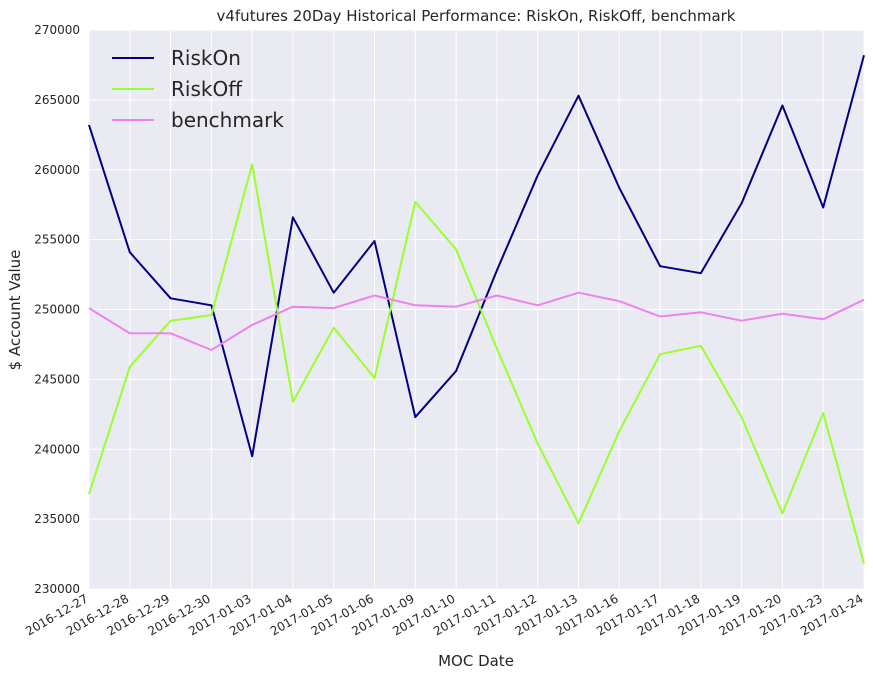  What do you see at coordinates (57, 379) in the screenshot?
I see `y-tick-label: 245000` at bounding box center [57, 379].